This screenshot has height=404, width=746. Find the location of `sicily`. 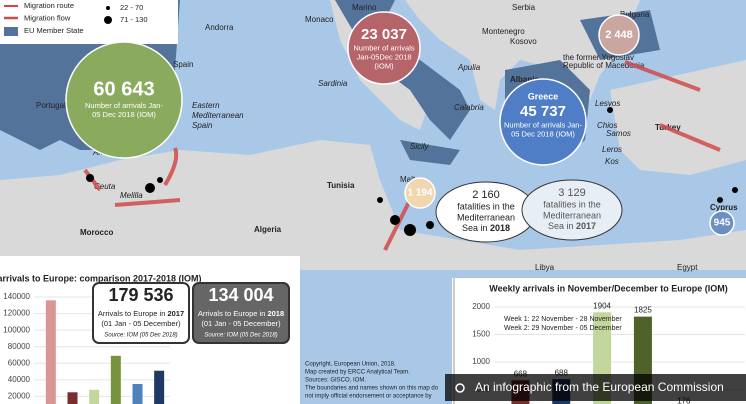

sicily is located at coordinates (430, 152).